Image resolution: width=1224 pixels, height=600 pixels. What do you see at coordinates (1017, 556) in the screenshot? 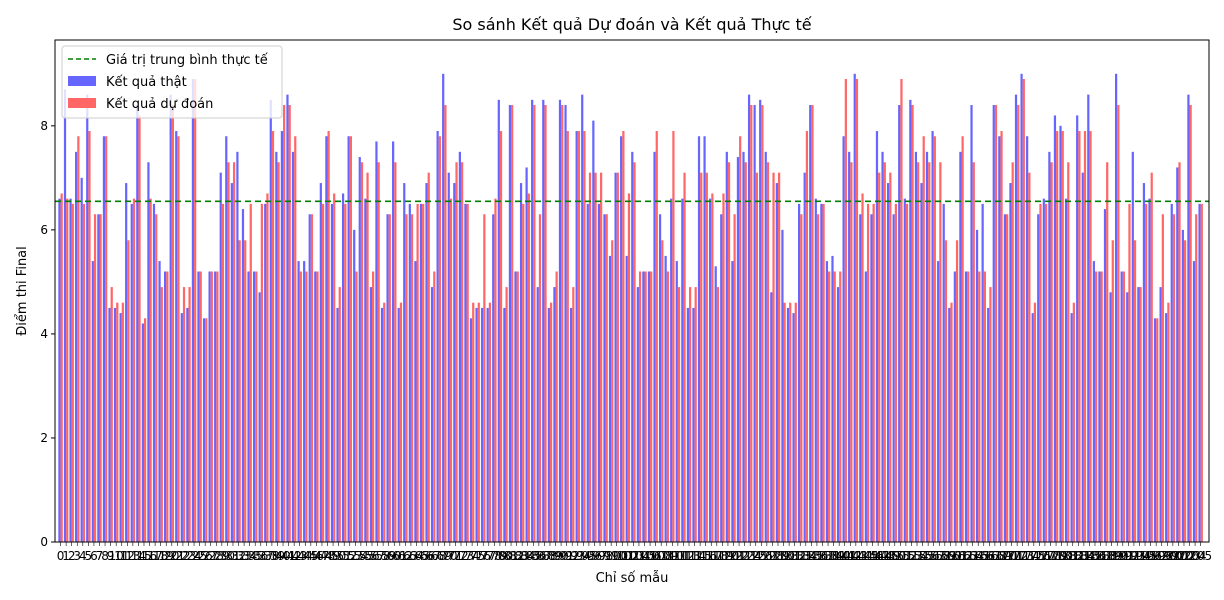
I see `x-tick-label: 172` at bounding box center [1017, 556].